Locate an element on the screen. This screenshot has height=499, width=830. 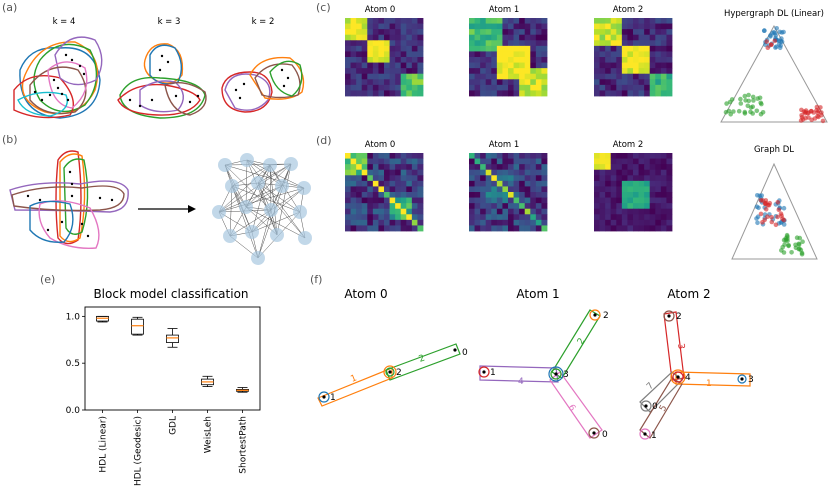
c-ternary-title: Hypergraph DL (Linear) is located at coordinates (774, 14).